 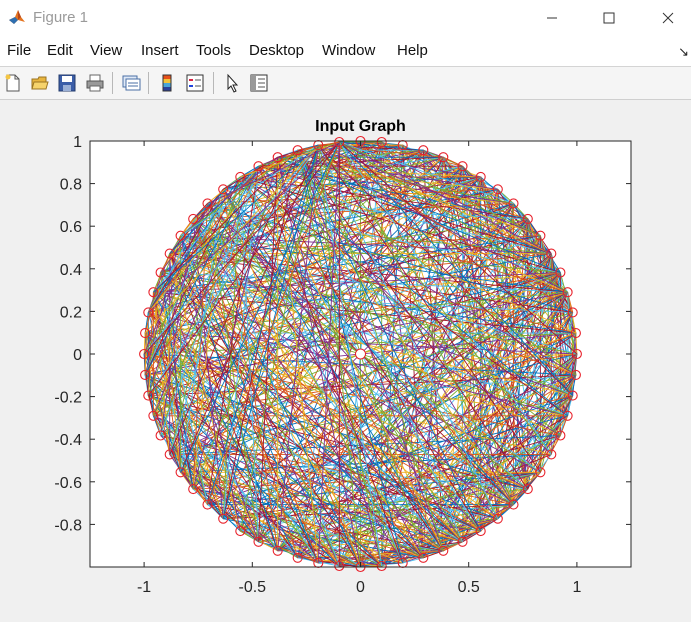 What do you see at coordinates (77, 142) in the screenshot?
I see `y-tick-label: 1` at bounding box center [77, 142].